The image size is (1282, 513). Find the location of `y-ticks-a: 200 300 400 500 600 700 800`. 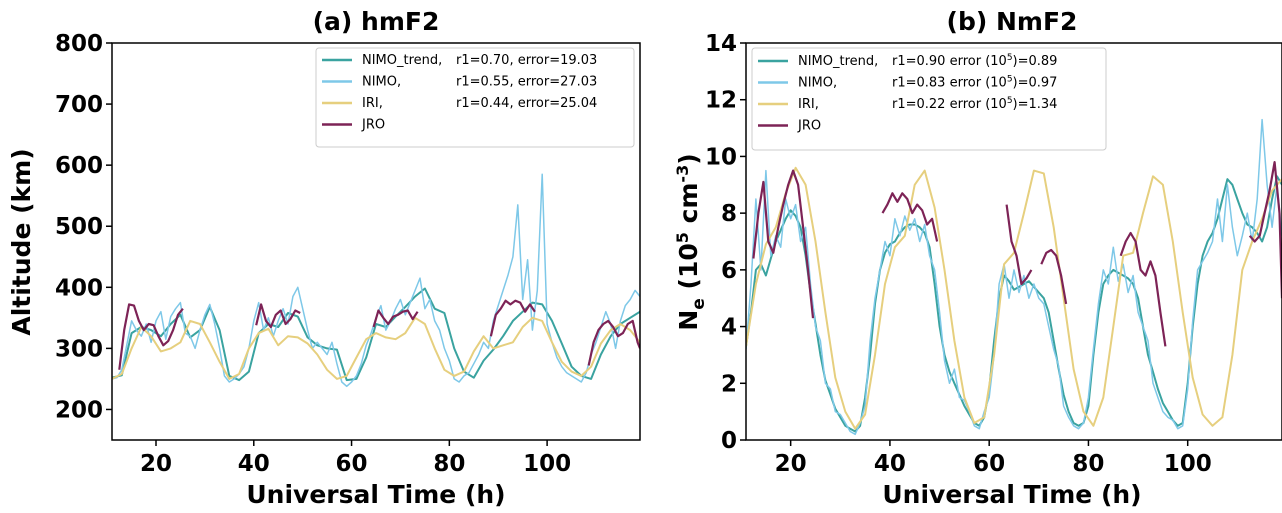

y-ticks-a: 200 300 400 500 600 700 800 is located at coordinates (83, 227).